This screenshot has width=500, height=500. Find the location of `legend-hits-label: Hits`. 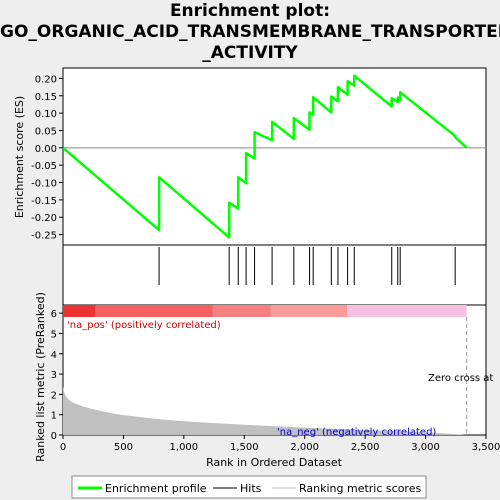

legend-hits-label: Hits is located at coordinates (251, 488).